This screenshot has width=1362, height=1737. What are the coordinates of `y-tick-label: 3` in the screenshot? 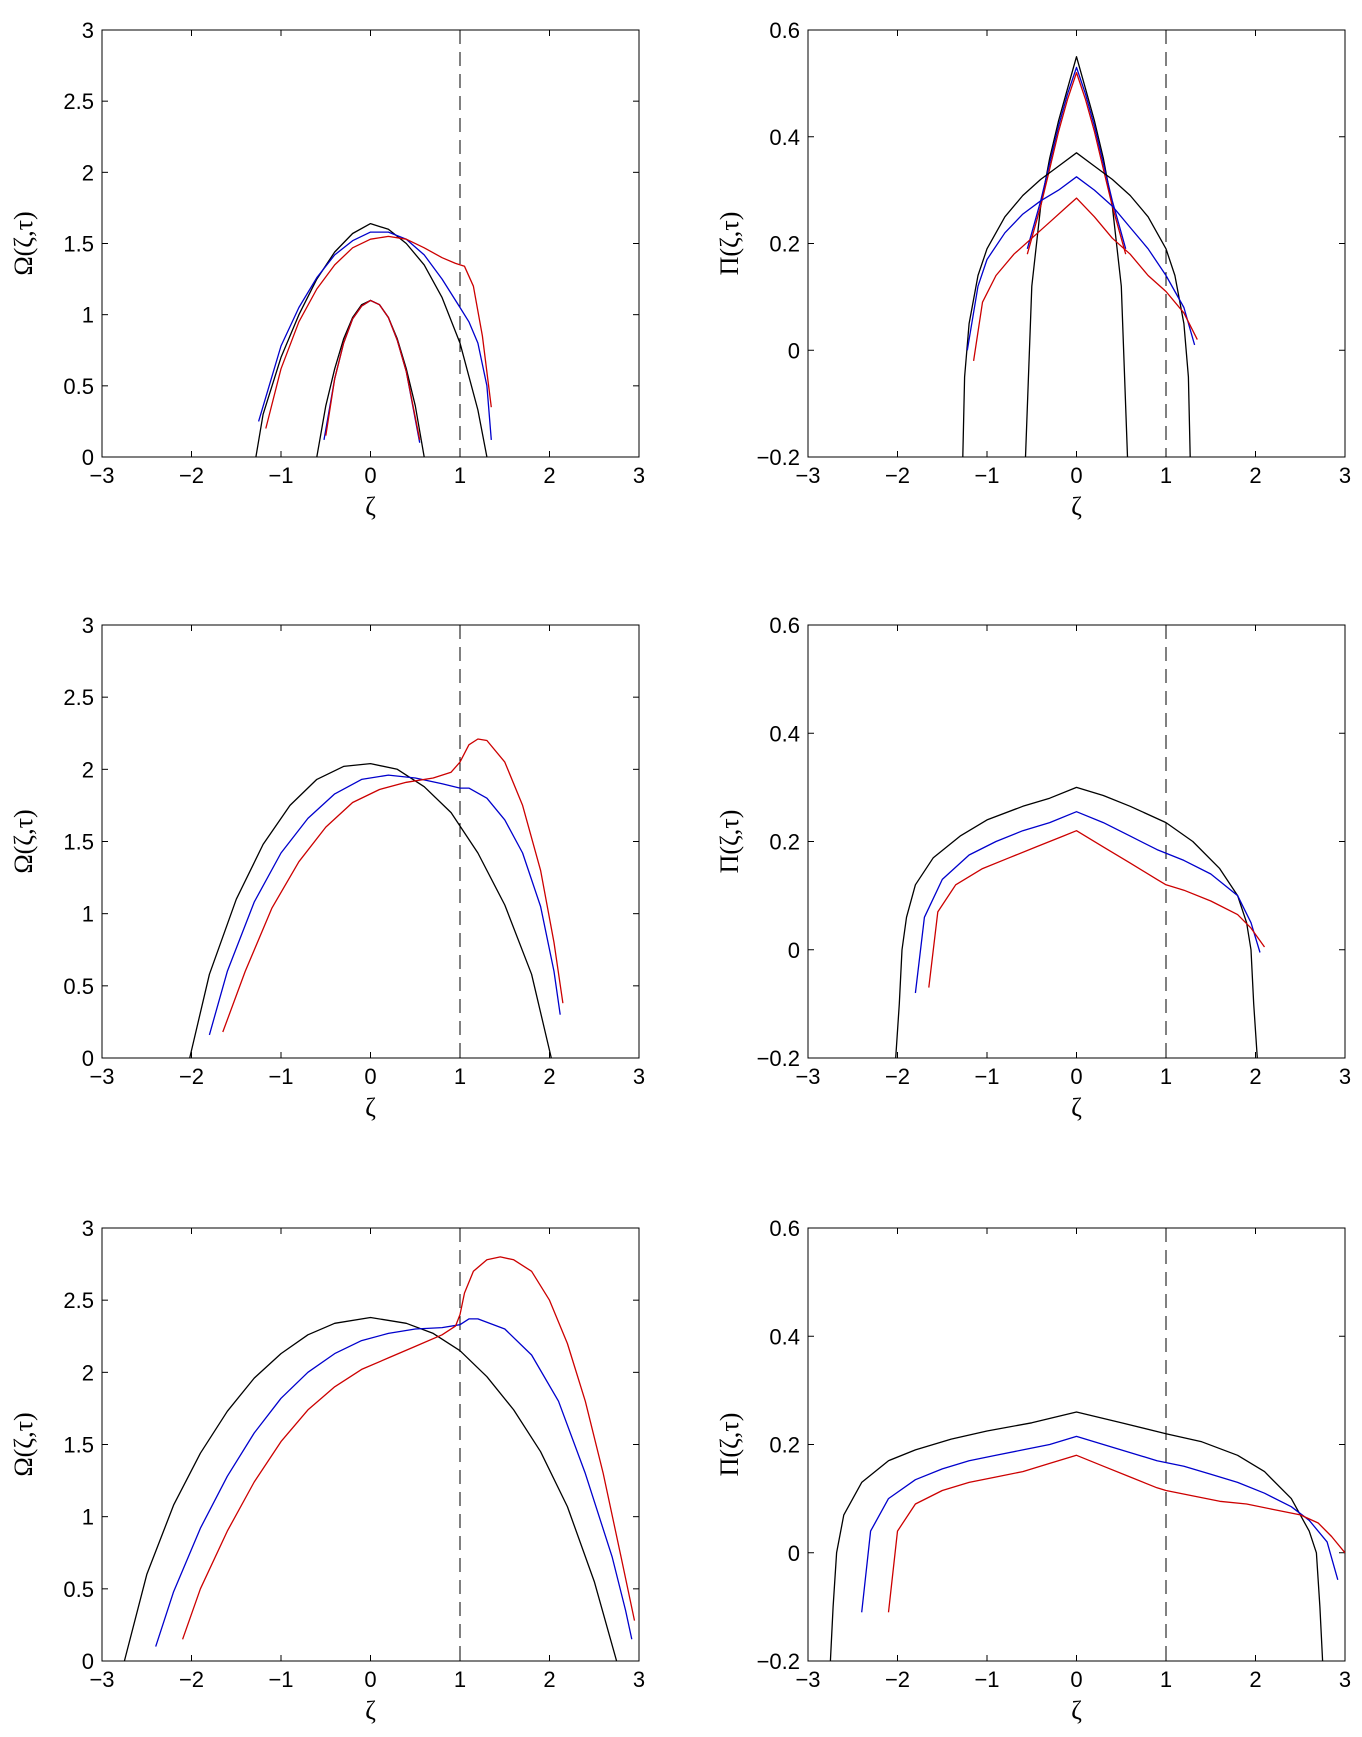 It's located at (88, 625).